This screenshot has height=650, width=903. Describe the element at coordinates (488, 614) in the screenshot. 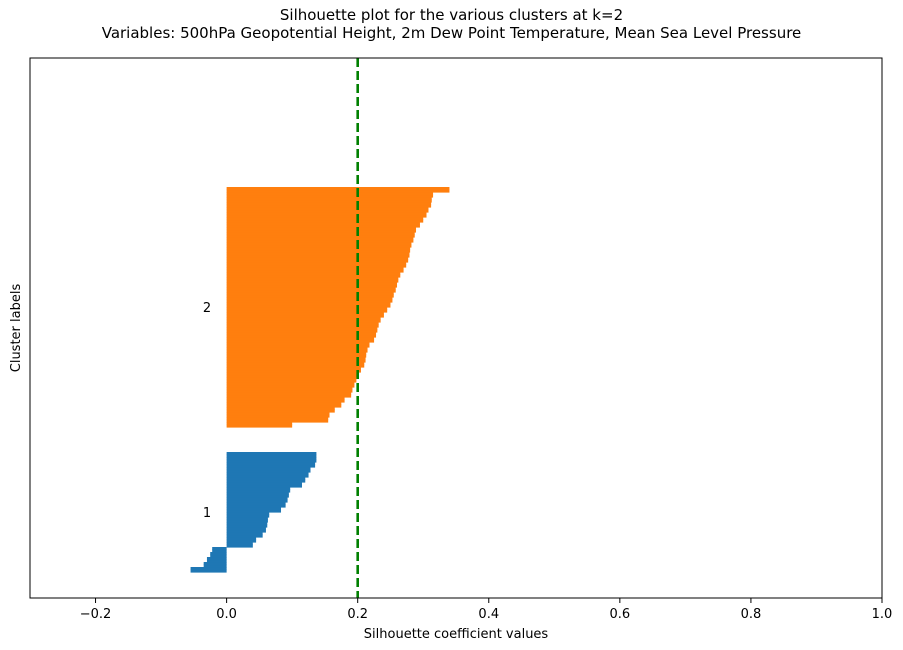

I see `x-tick-label: 0.4` at that location.